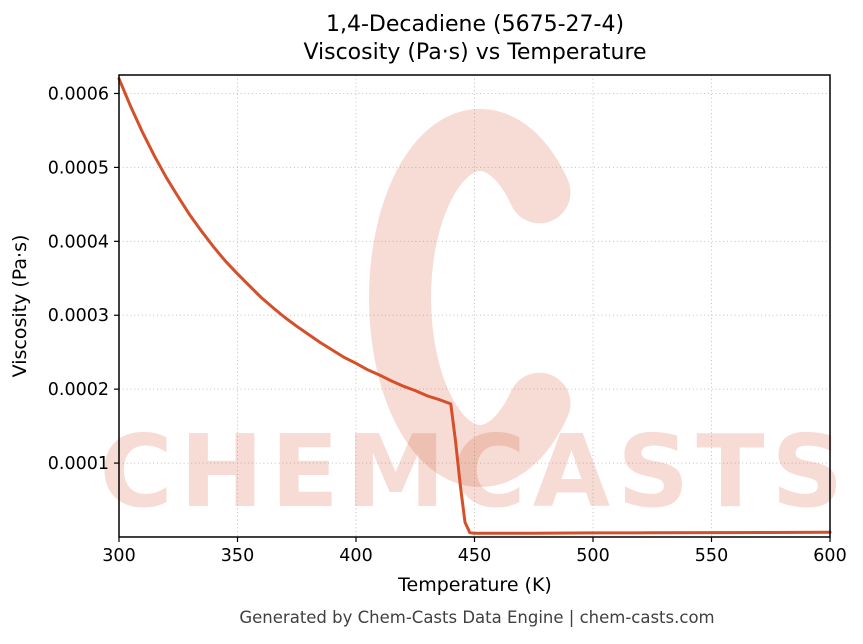 The width and height of the screenshot is (863, 644). What do you see at coordinates (78, 390) in the screenshot?
I see `y-tick-label: 0.0002` at bounding box center [78, 390].